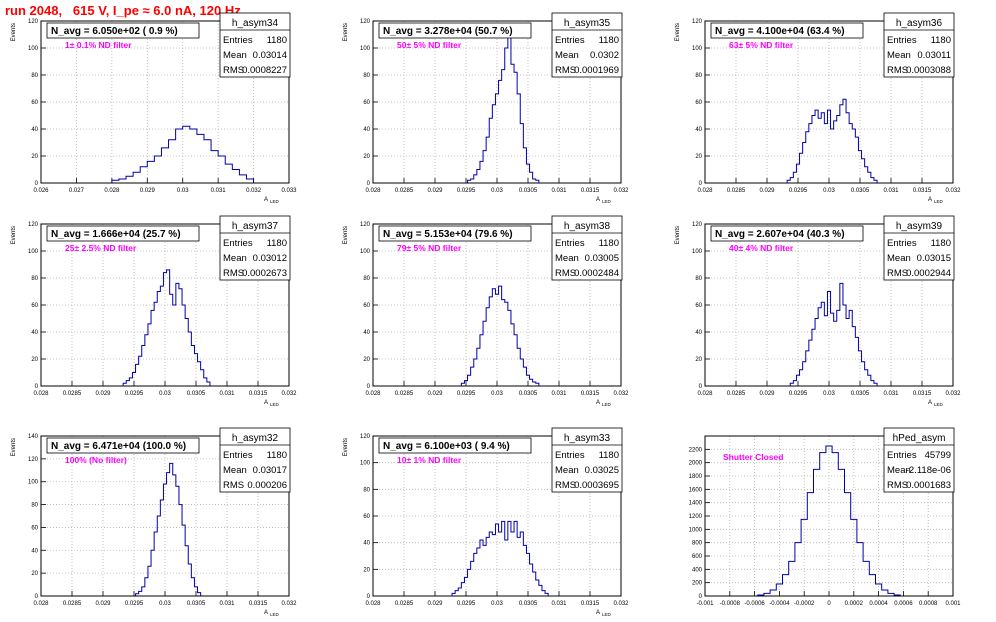 The image size is (996, 622). What do you see at coordinates (270, 55) in the screenshot?
I see `stats-value-mean: 0.03014` at bounding box center [270, 55].